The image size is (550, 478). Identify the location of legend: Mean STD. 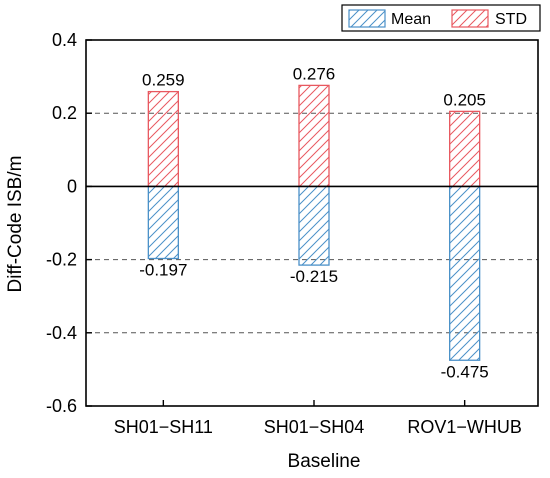
(441, 18).